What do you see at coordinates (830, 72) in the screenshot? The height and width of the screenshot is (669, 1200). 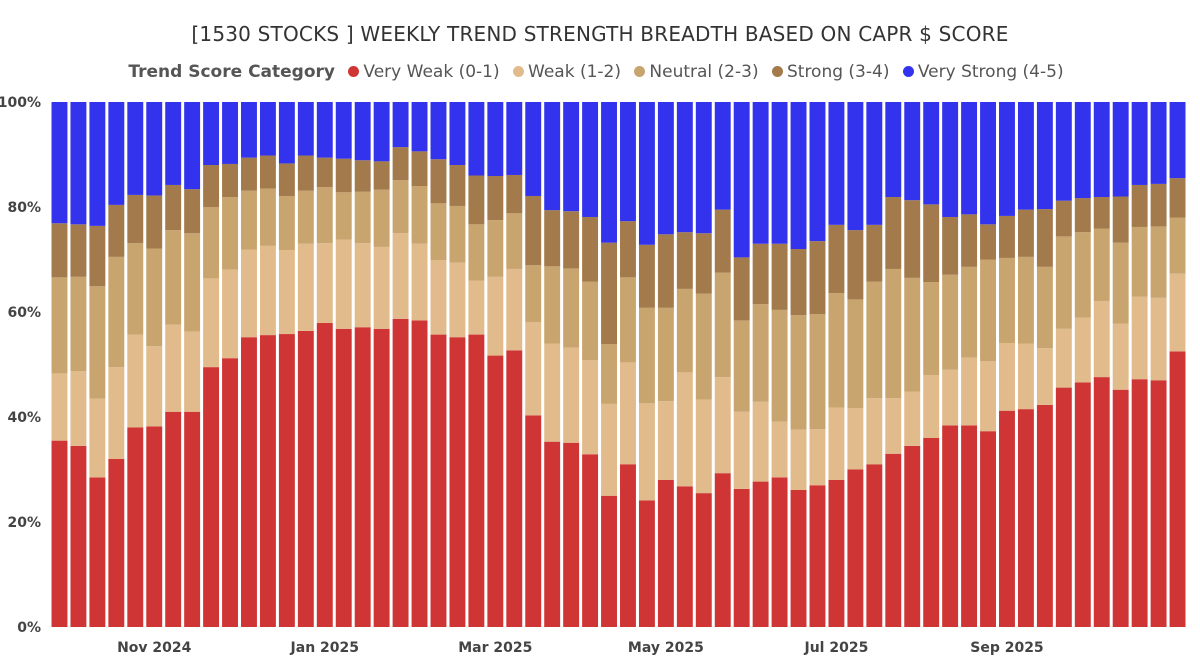 I see `legend-item-strong: Strong (3-4)` at bounding box center [830, 72].